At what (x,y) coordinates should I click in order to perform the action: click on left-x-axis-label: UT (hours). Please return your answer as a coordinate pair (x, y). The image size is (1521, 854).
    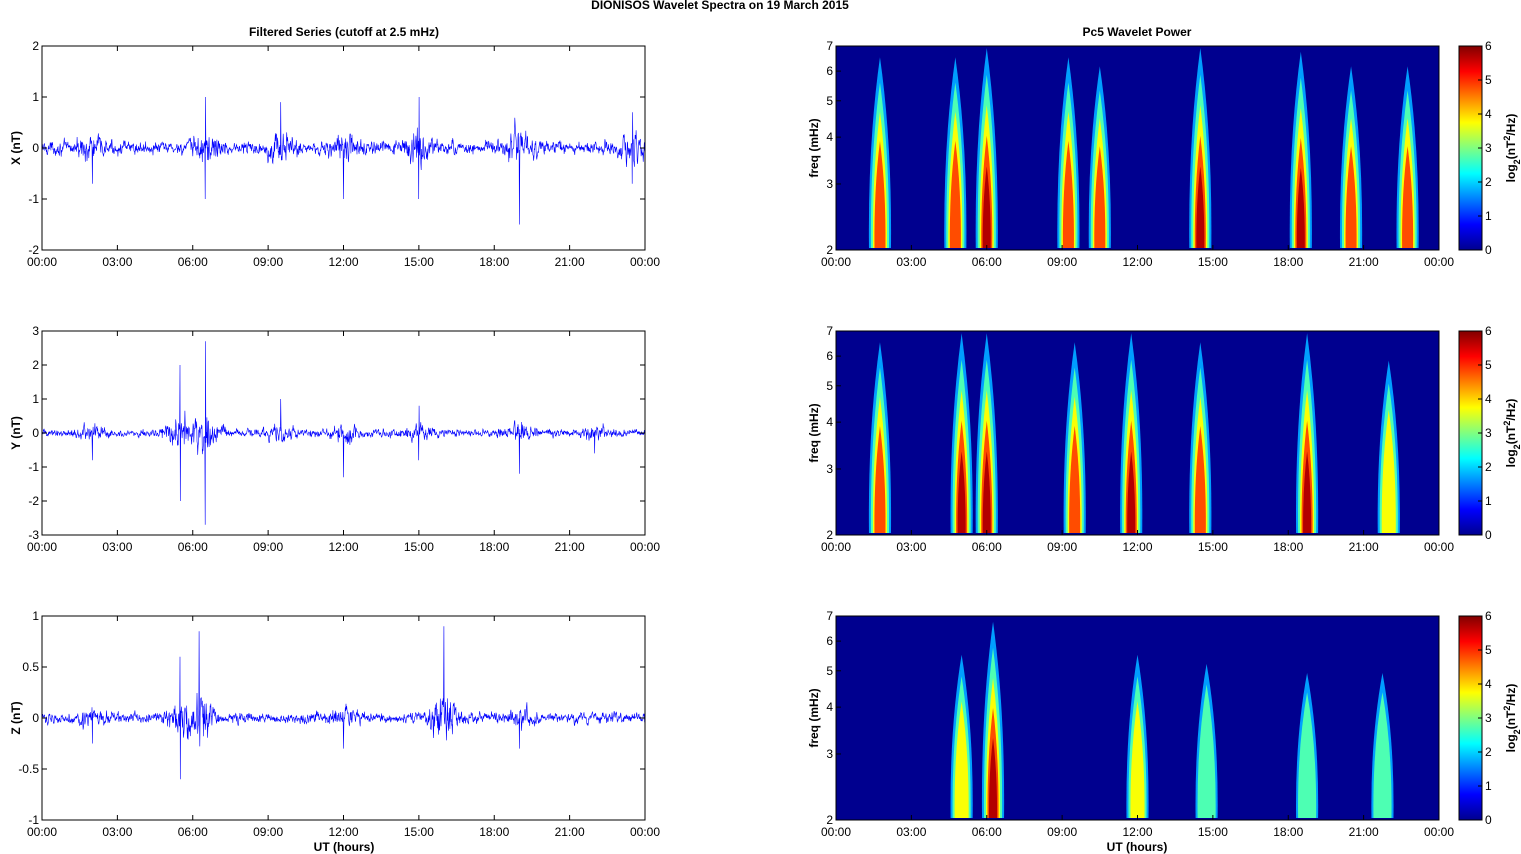
    Looking at the image, I should click on (344, 847).